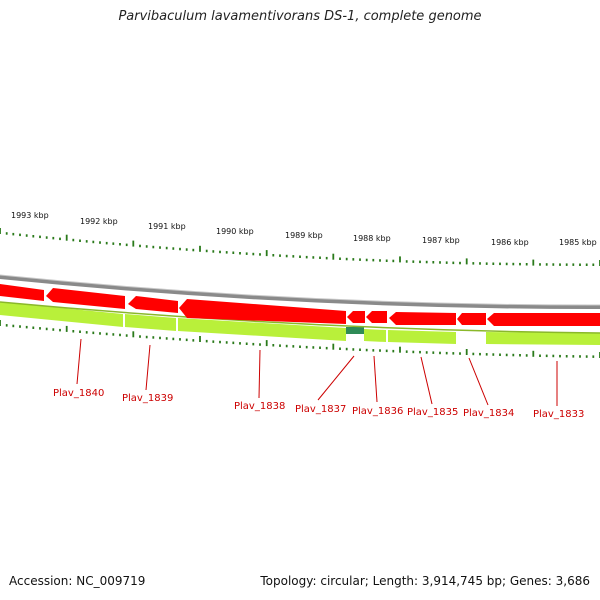  Describe the element at coordinates (300, 292) in the screenshot. I see `genome-backbone` at that location.